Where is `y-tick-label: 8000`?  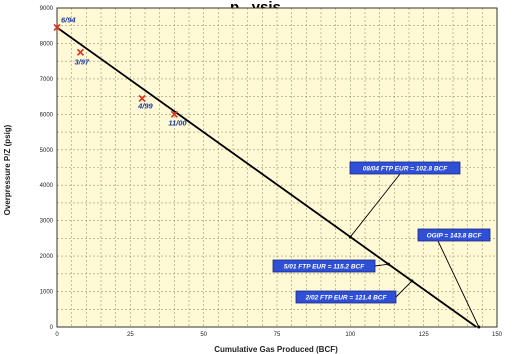
y-tick-label: 8000 is located at coordinates (47, 44).